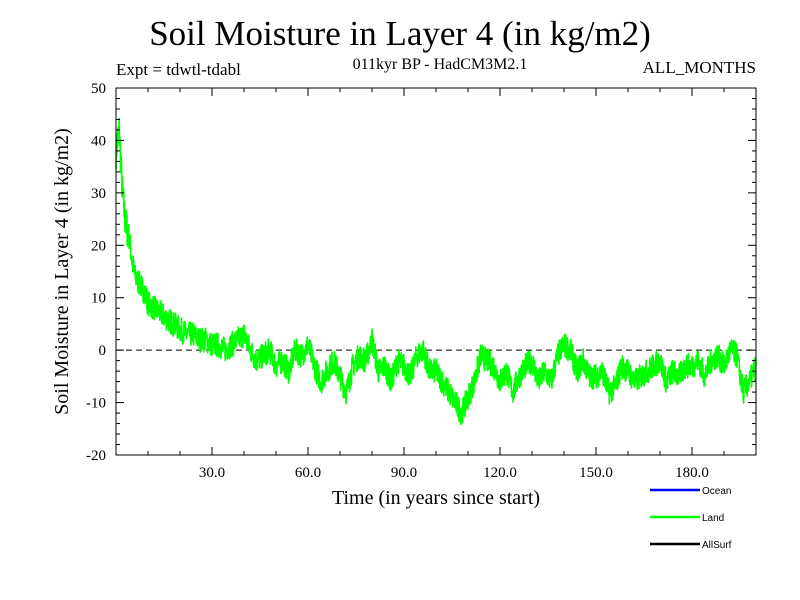 Image resolution: width=800 pixels, height=600 pixels. I want to click on x-tick-label: 120.0, so click(500, 473).